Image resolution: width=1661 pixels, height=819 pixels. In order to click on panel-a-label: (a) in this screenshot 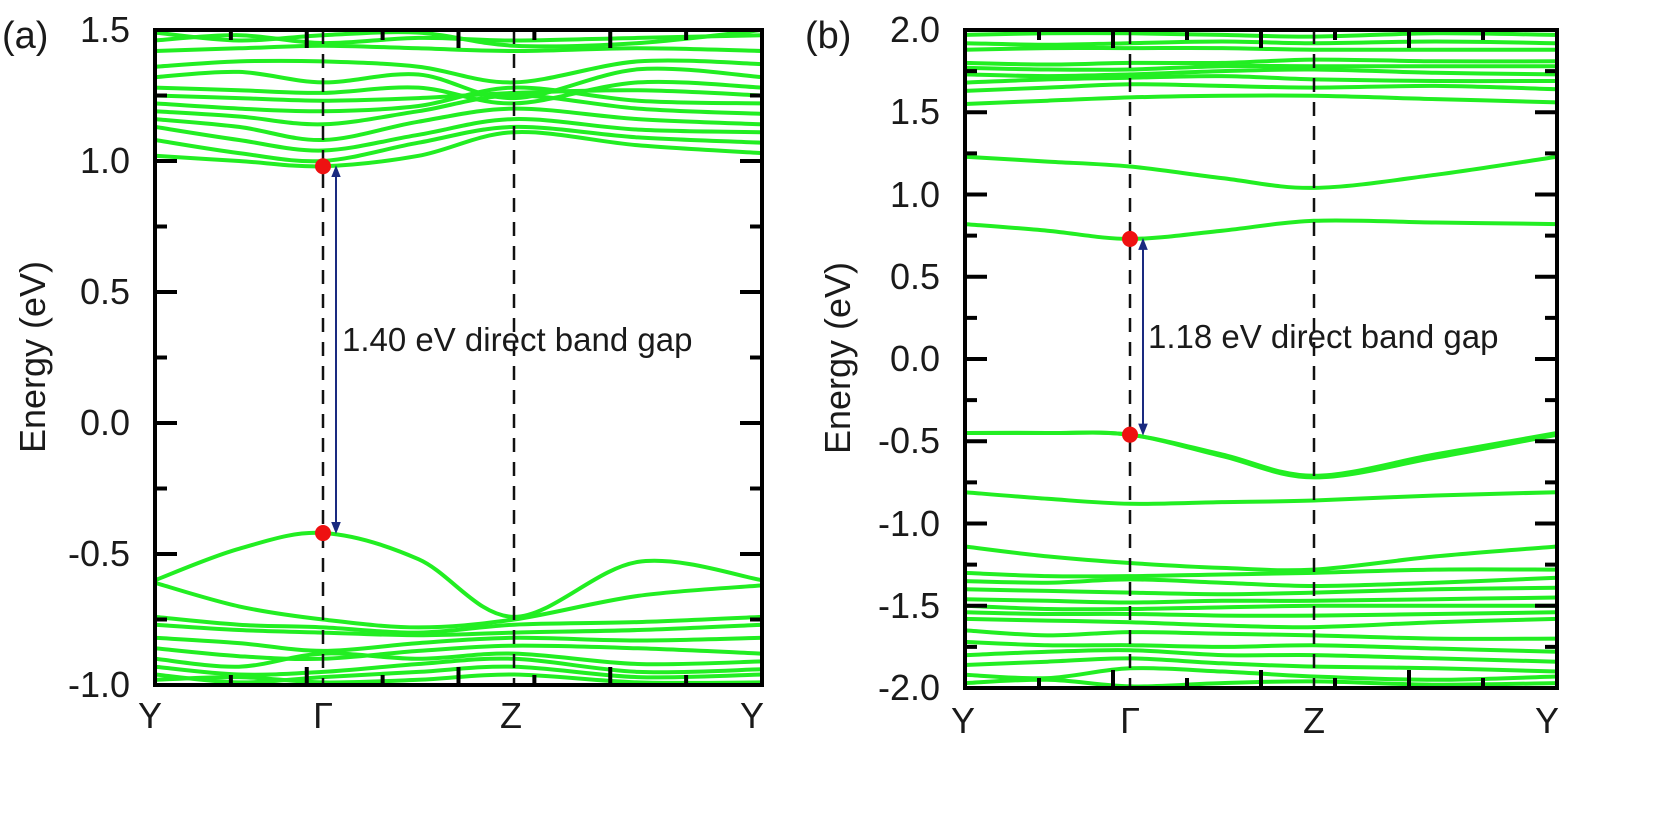, I will do `click(25, 36)`.